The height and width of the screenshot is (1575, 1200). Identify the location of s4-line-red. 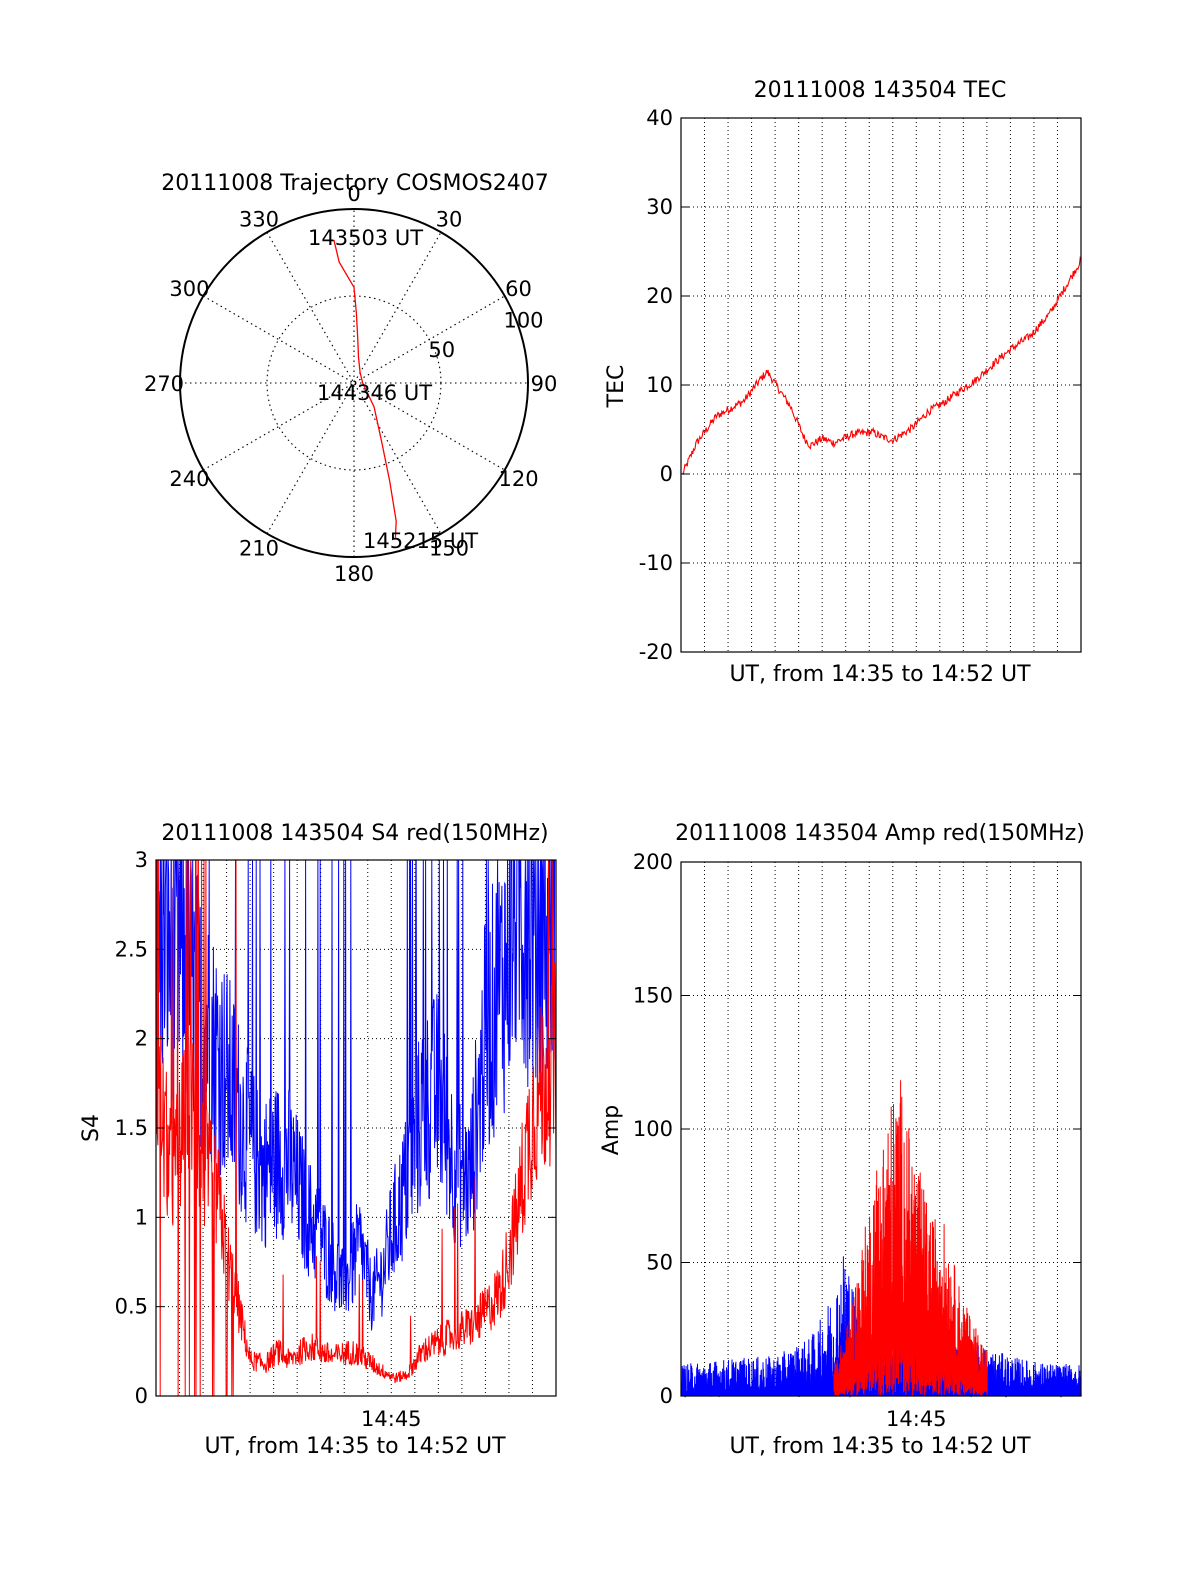
(356, 1128).